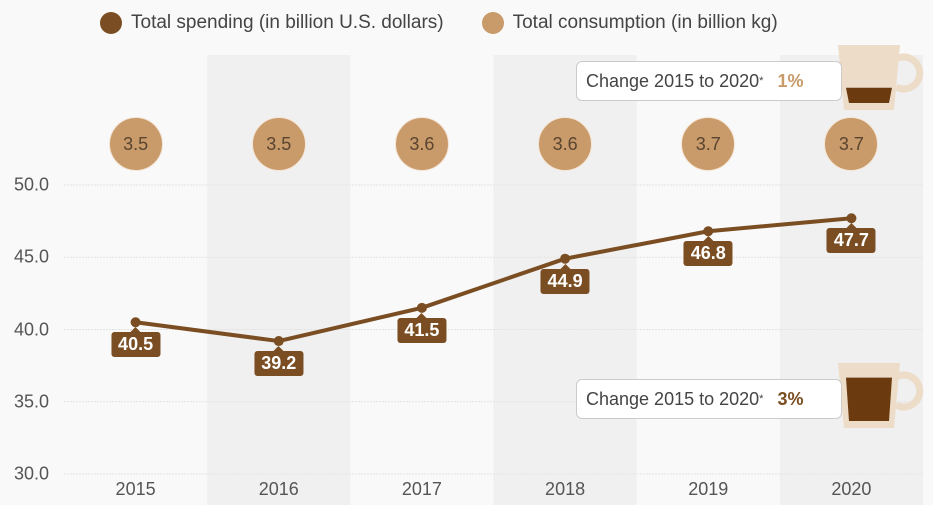 The height and width of the screenshot is (505, 933). Describe the element at coordinates (421, 489) in the screenshot. I see `x-tick-label: 2017` at that location.